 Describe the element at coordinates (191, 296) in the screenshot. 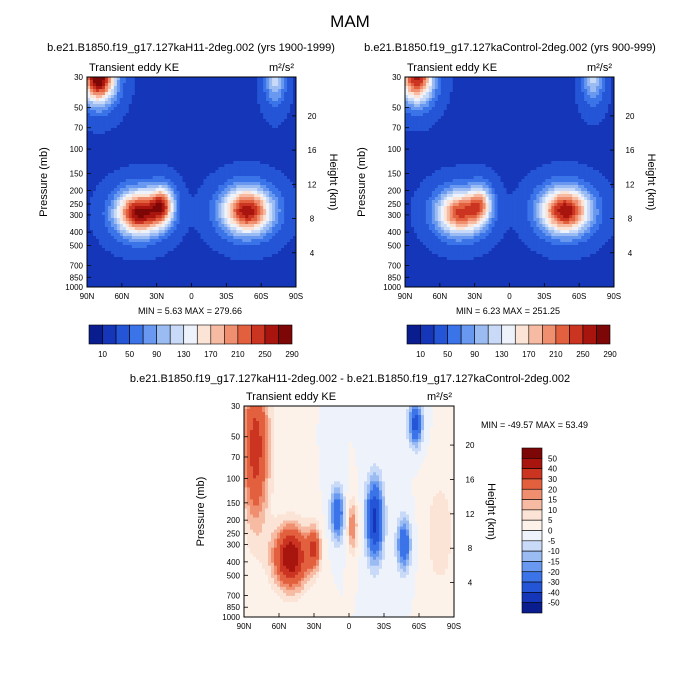

I see `x-tick-label: 0` at that location.